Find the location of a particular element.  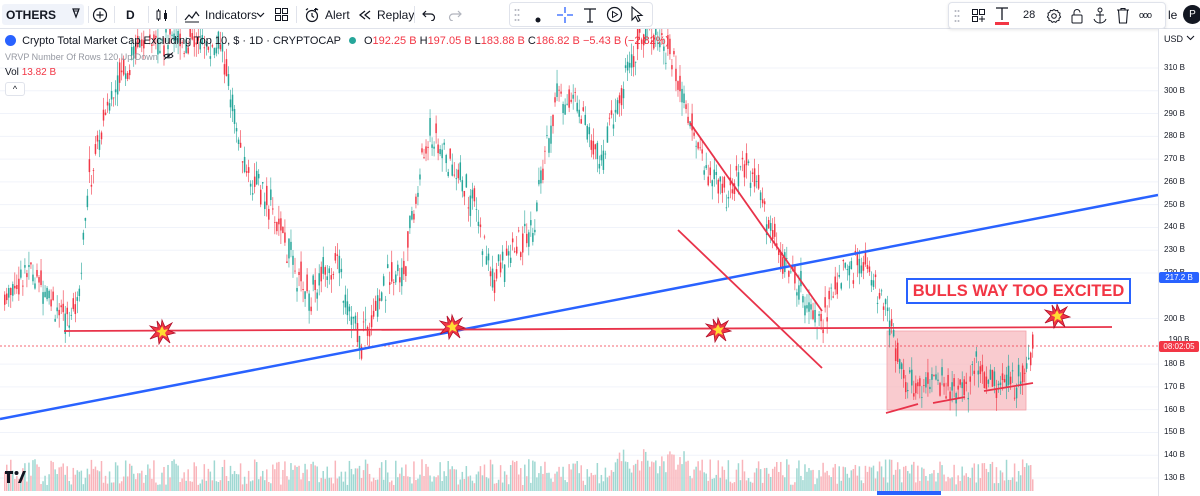

undo-icon is located at coordinates (429, 14).